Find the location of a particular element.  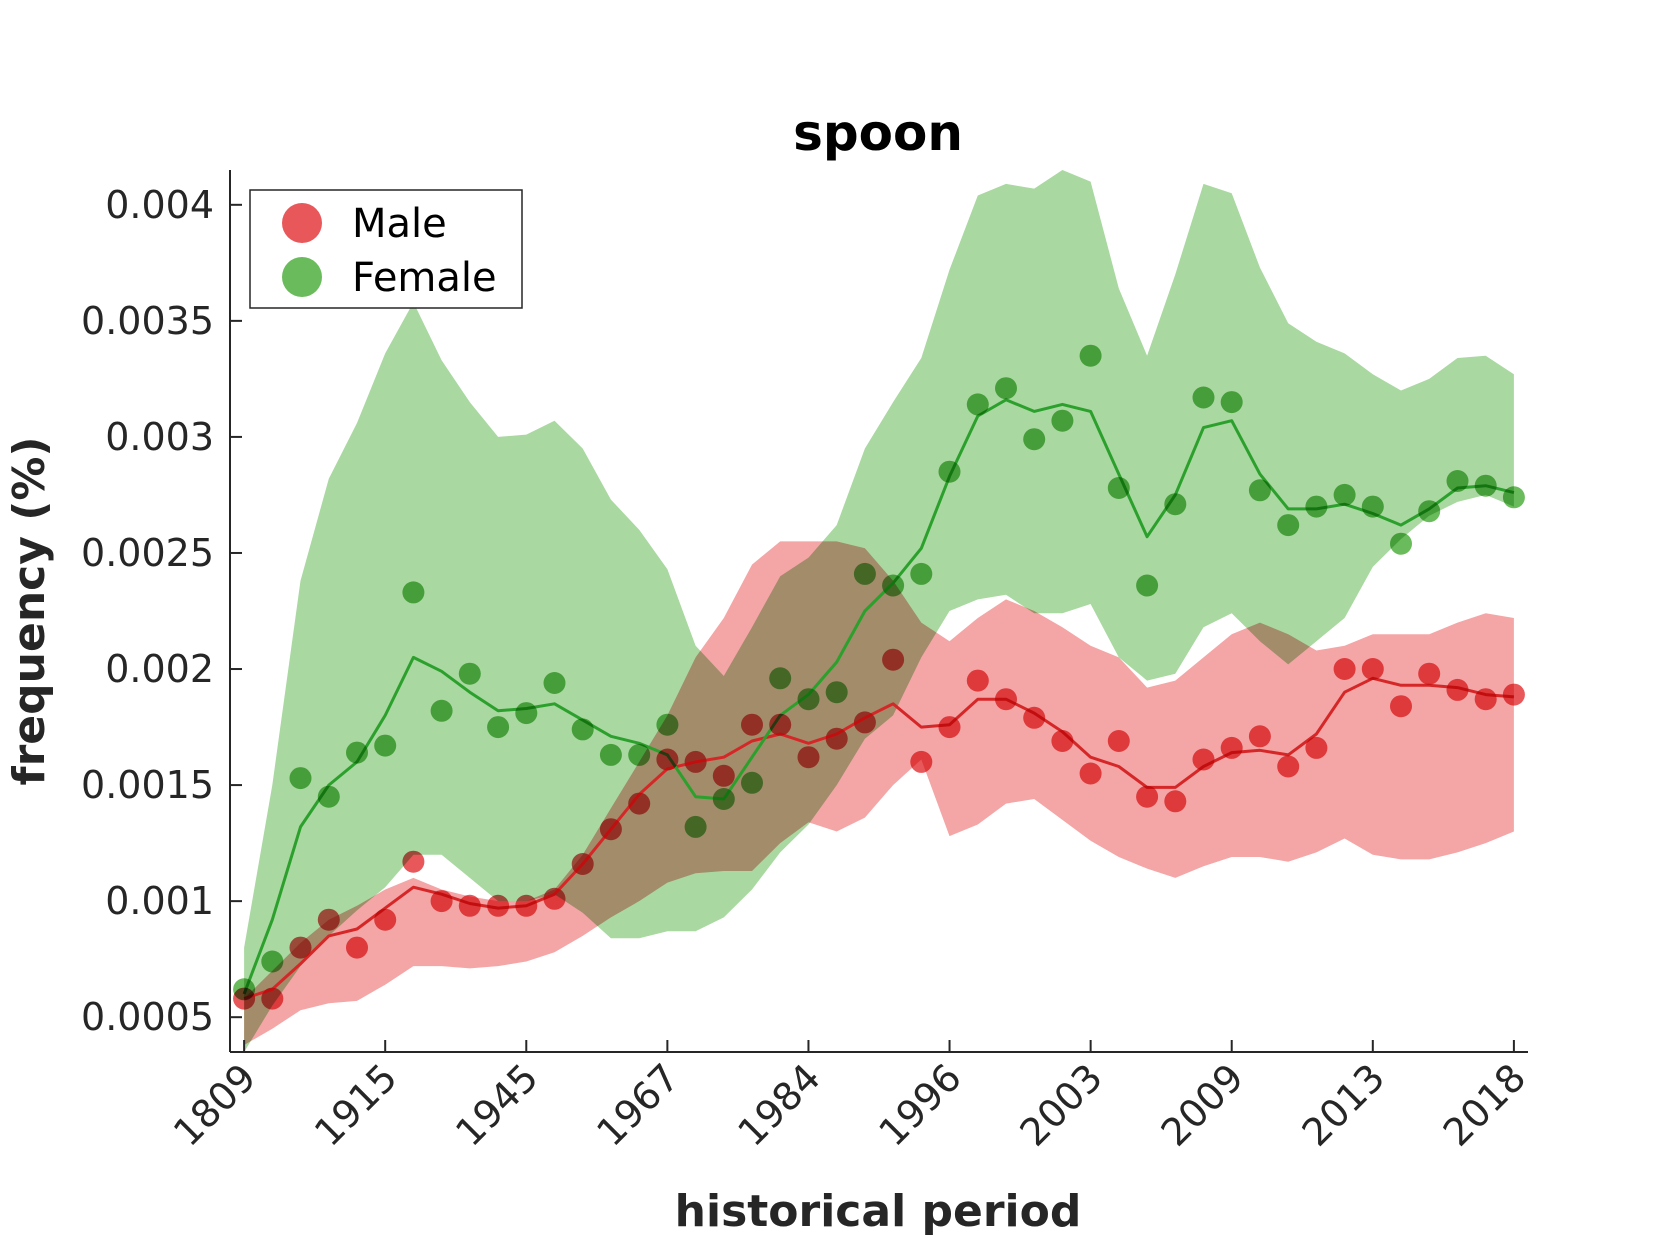

y-axis-label: frequency (%) is located at coordinates (29, 610).